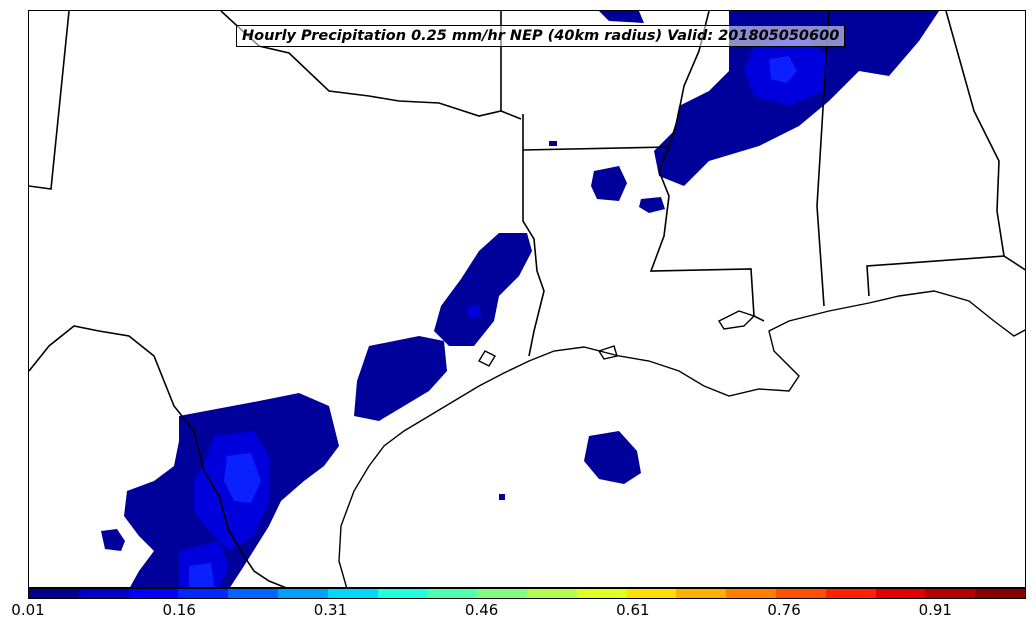 This screenshot has height=633, width=1036. Describe the element at coordinates (935, 610) in the screenshot. I see `colorbar-tick-label: 0.91` at that location.